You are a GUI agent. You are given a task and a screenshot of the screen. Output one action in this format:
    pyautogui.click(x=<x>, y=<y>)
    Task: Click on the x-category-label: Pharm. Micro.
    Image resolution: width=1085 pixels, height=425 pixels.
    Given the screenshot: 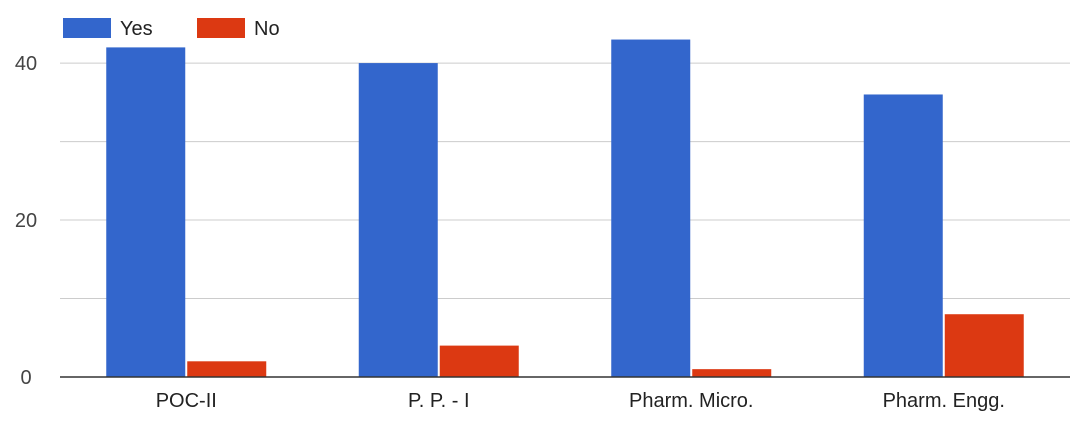 What is the action you would take?
    pyautogui.click(x=691, y=401)
    